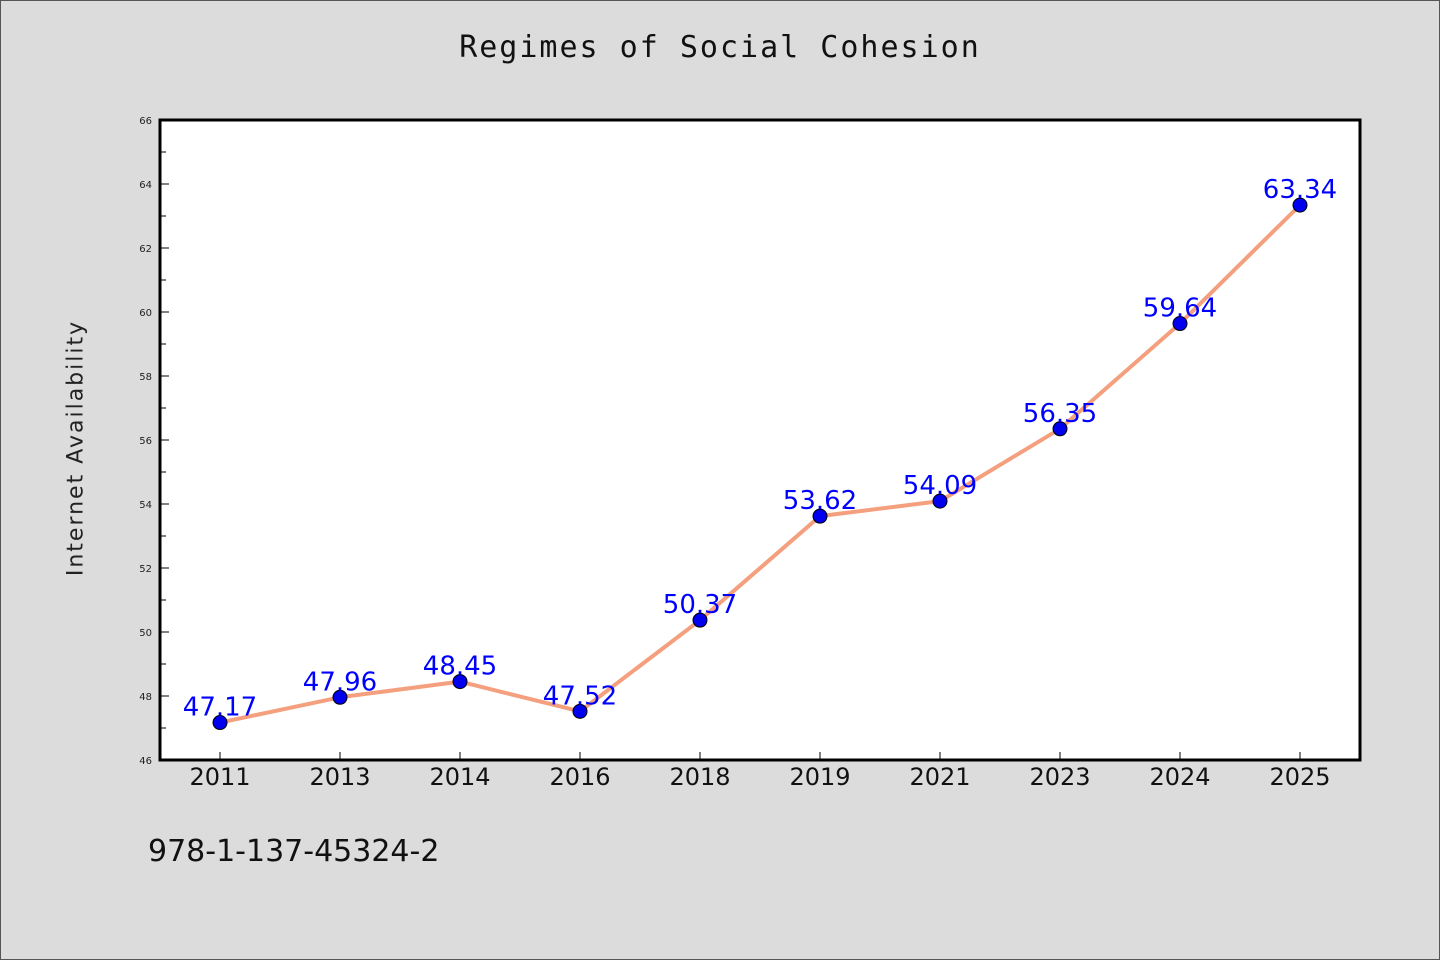 The image size is (1440, 960). Describe the element at coordinates (1180, 309) in the screenshot. I see `data-label: 59.64` at that location.